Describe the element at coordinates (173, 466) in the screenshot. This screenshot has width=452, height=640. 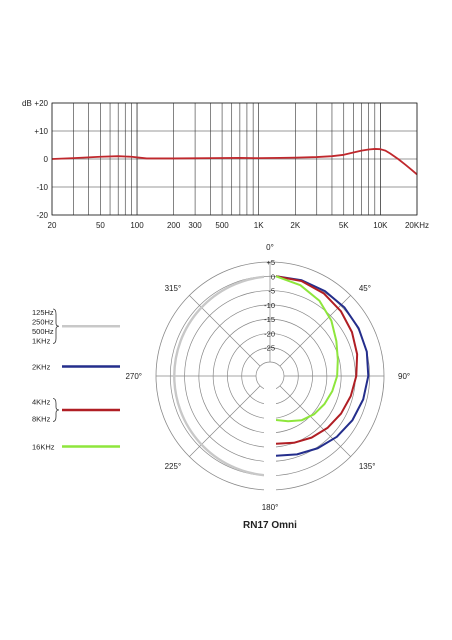
I see `polar-angle-label: 225°` at that location.